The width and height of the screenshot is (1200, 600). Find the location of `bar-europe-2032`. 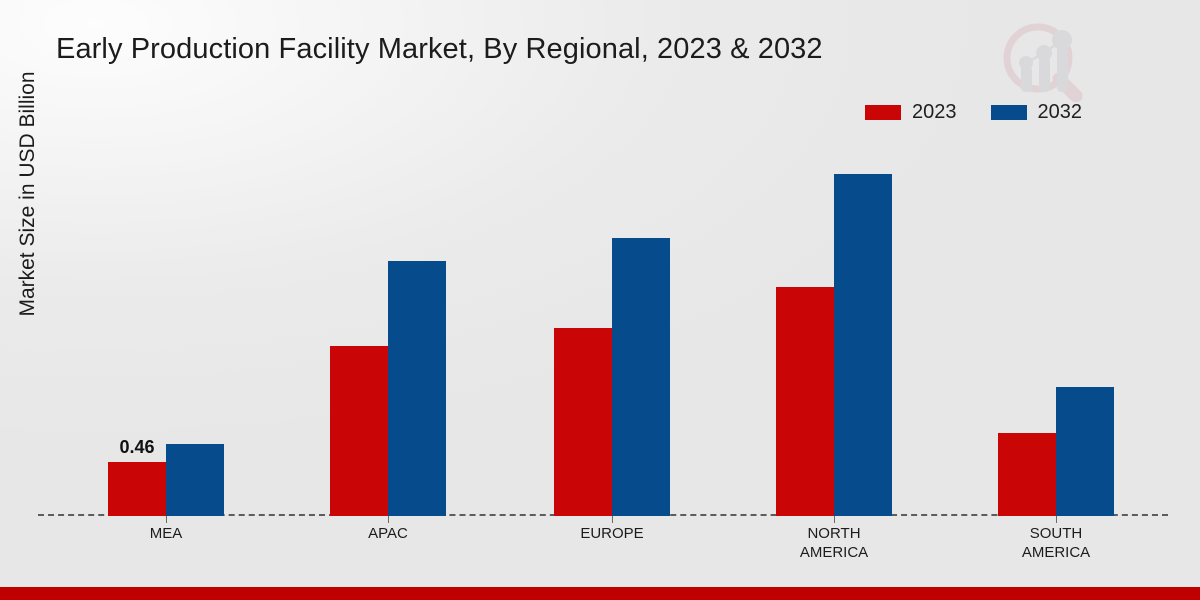

bar-europe-2032 is located at coordinates (641, 376).